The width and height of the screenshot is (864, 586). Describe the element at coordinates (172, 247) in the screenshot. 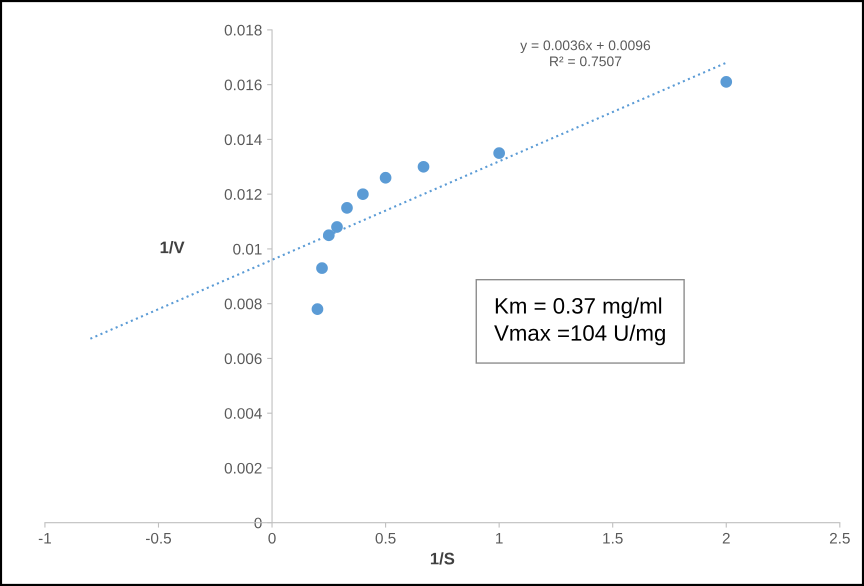

I see `y-axis-title: 1/V` at that location.